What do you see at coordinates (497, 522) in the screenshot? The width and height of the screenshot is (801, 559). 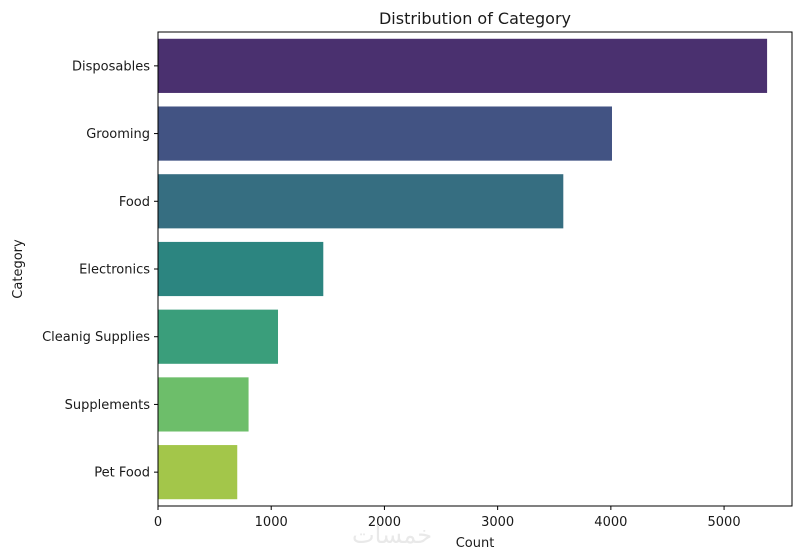 I see `x-tick-label: 3000` at bounding box center [497, 522].